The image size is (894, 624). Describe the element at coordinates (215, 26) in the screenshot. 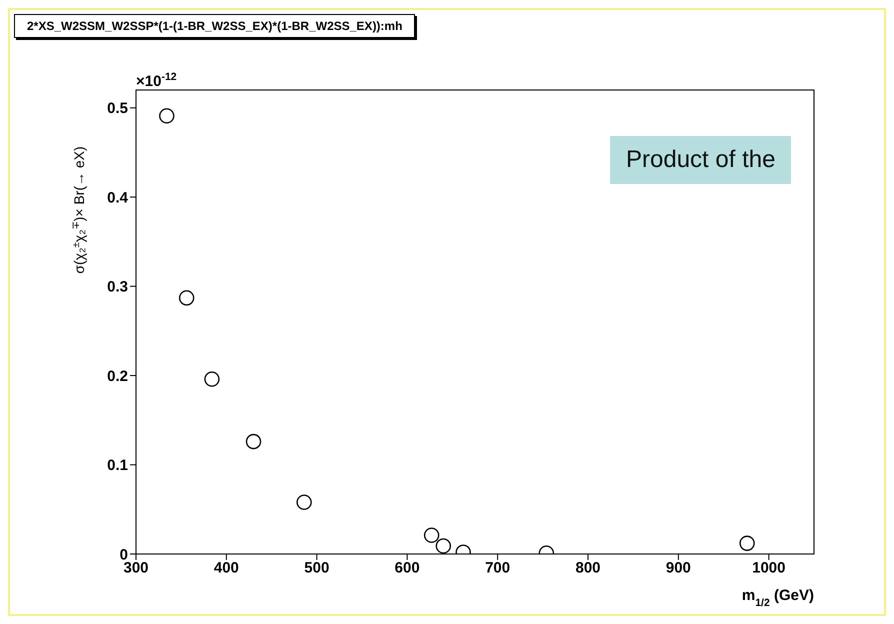

I see `chart-title: 2*XS_W2SSM_W2SSP*(1-(1-BR_W2SS_EX)*(1-BR_W2SS_EX)):mh` at that location.